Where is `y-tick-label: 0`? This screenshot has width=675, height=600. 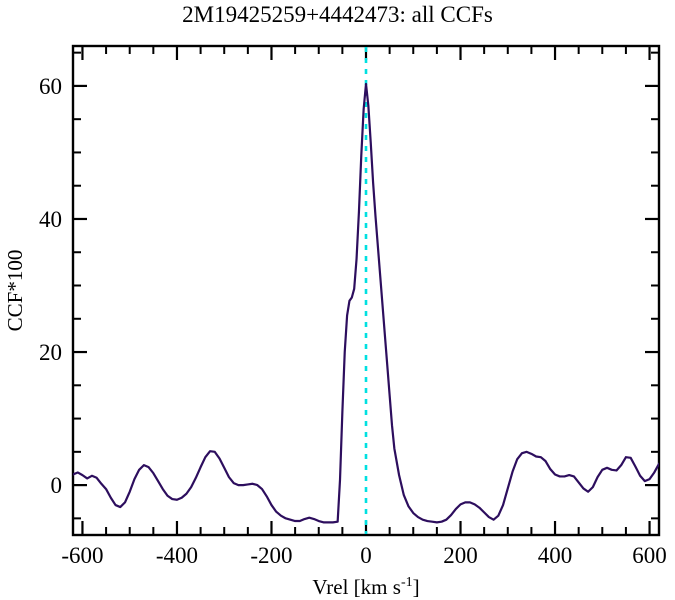 y-tick-label: 0 is located at coordinates (57, 485).